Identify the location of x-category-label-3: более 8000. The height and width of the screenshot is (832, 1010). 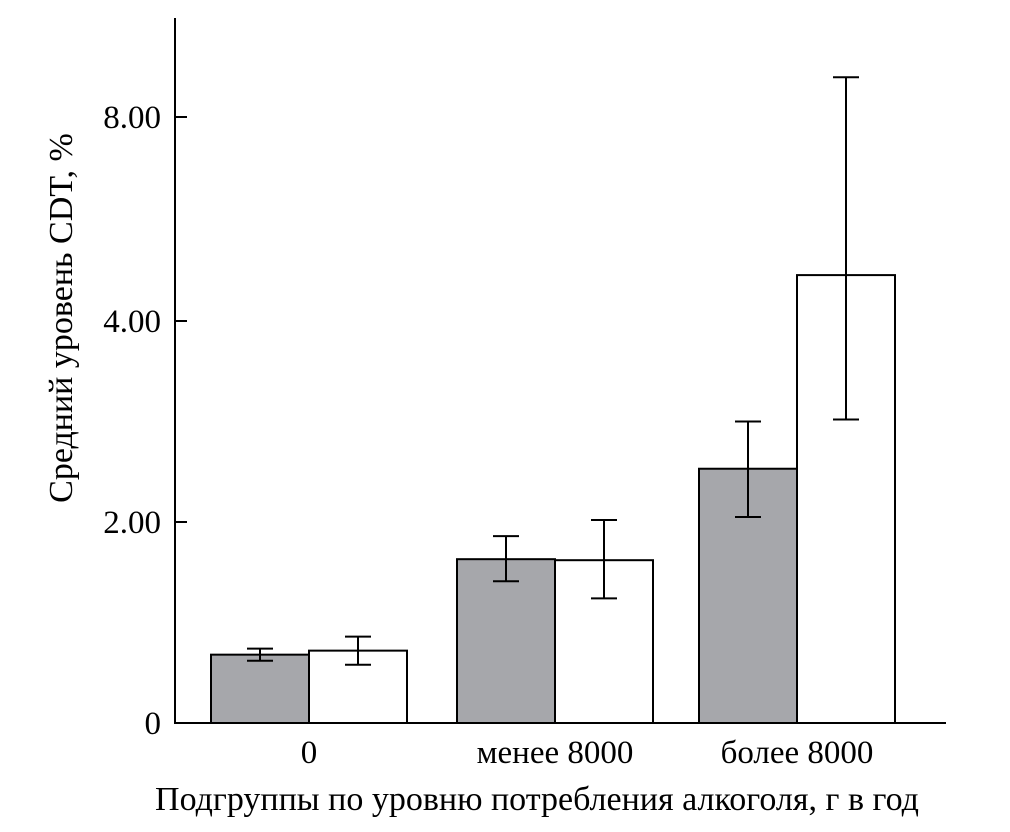
(797, 753).